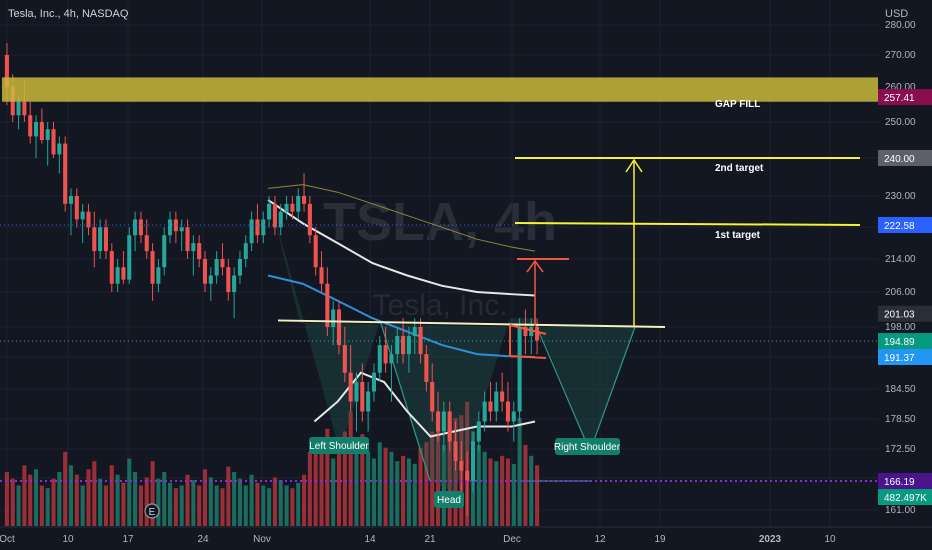  Describe the element at coordinates (905, 498) in the screenshot. I see `price-tag-label: 482.497K` at that location.